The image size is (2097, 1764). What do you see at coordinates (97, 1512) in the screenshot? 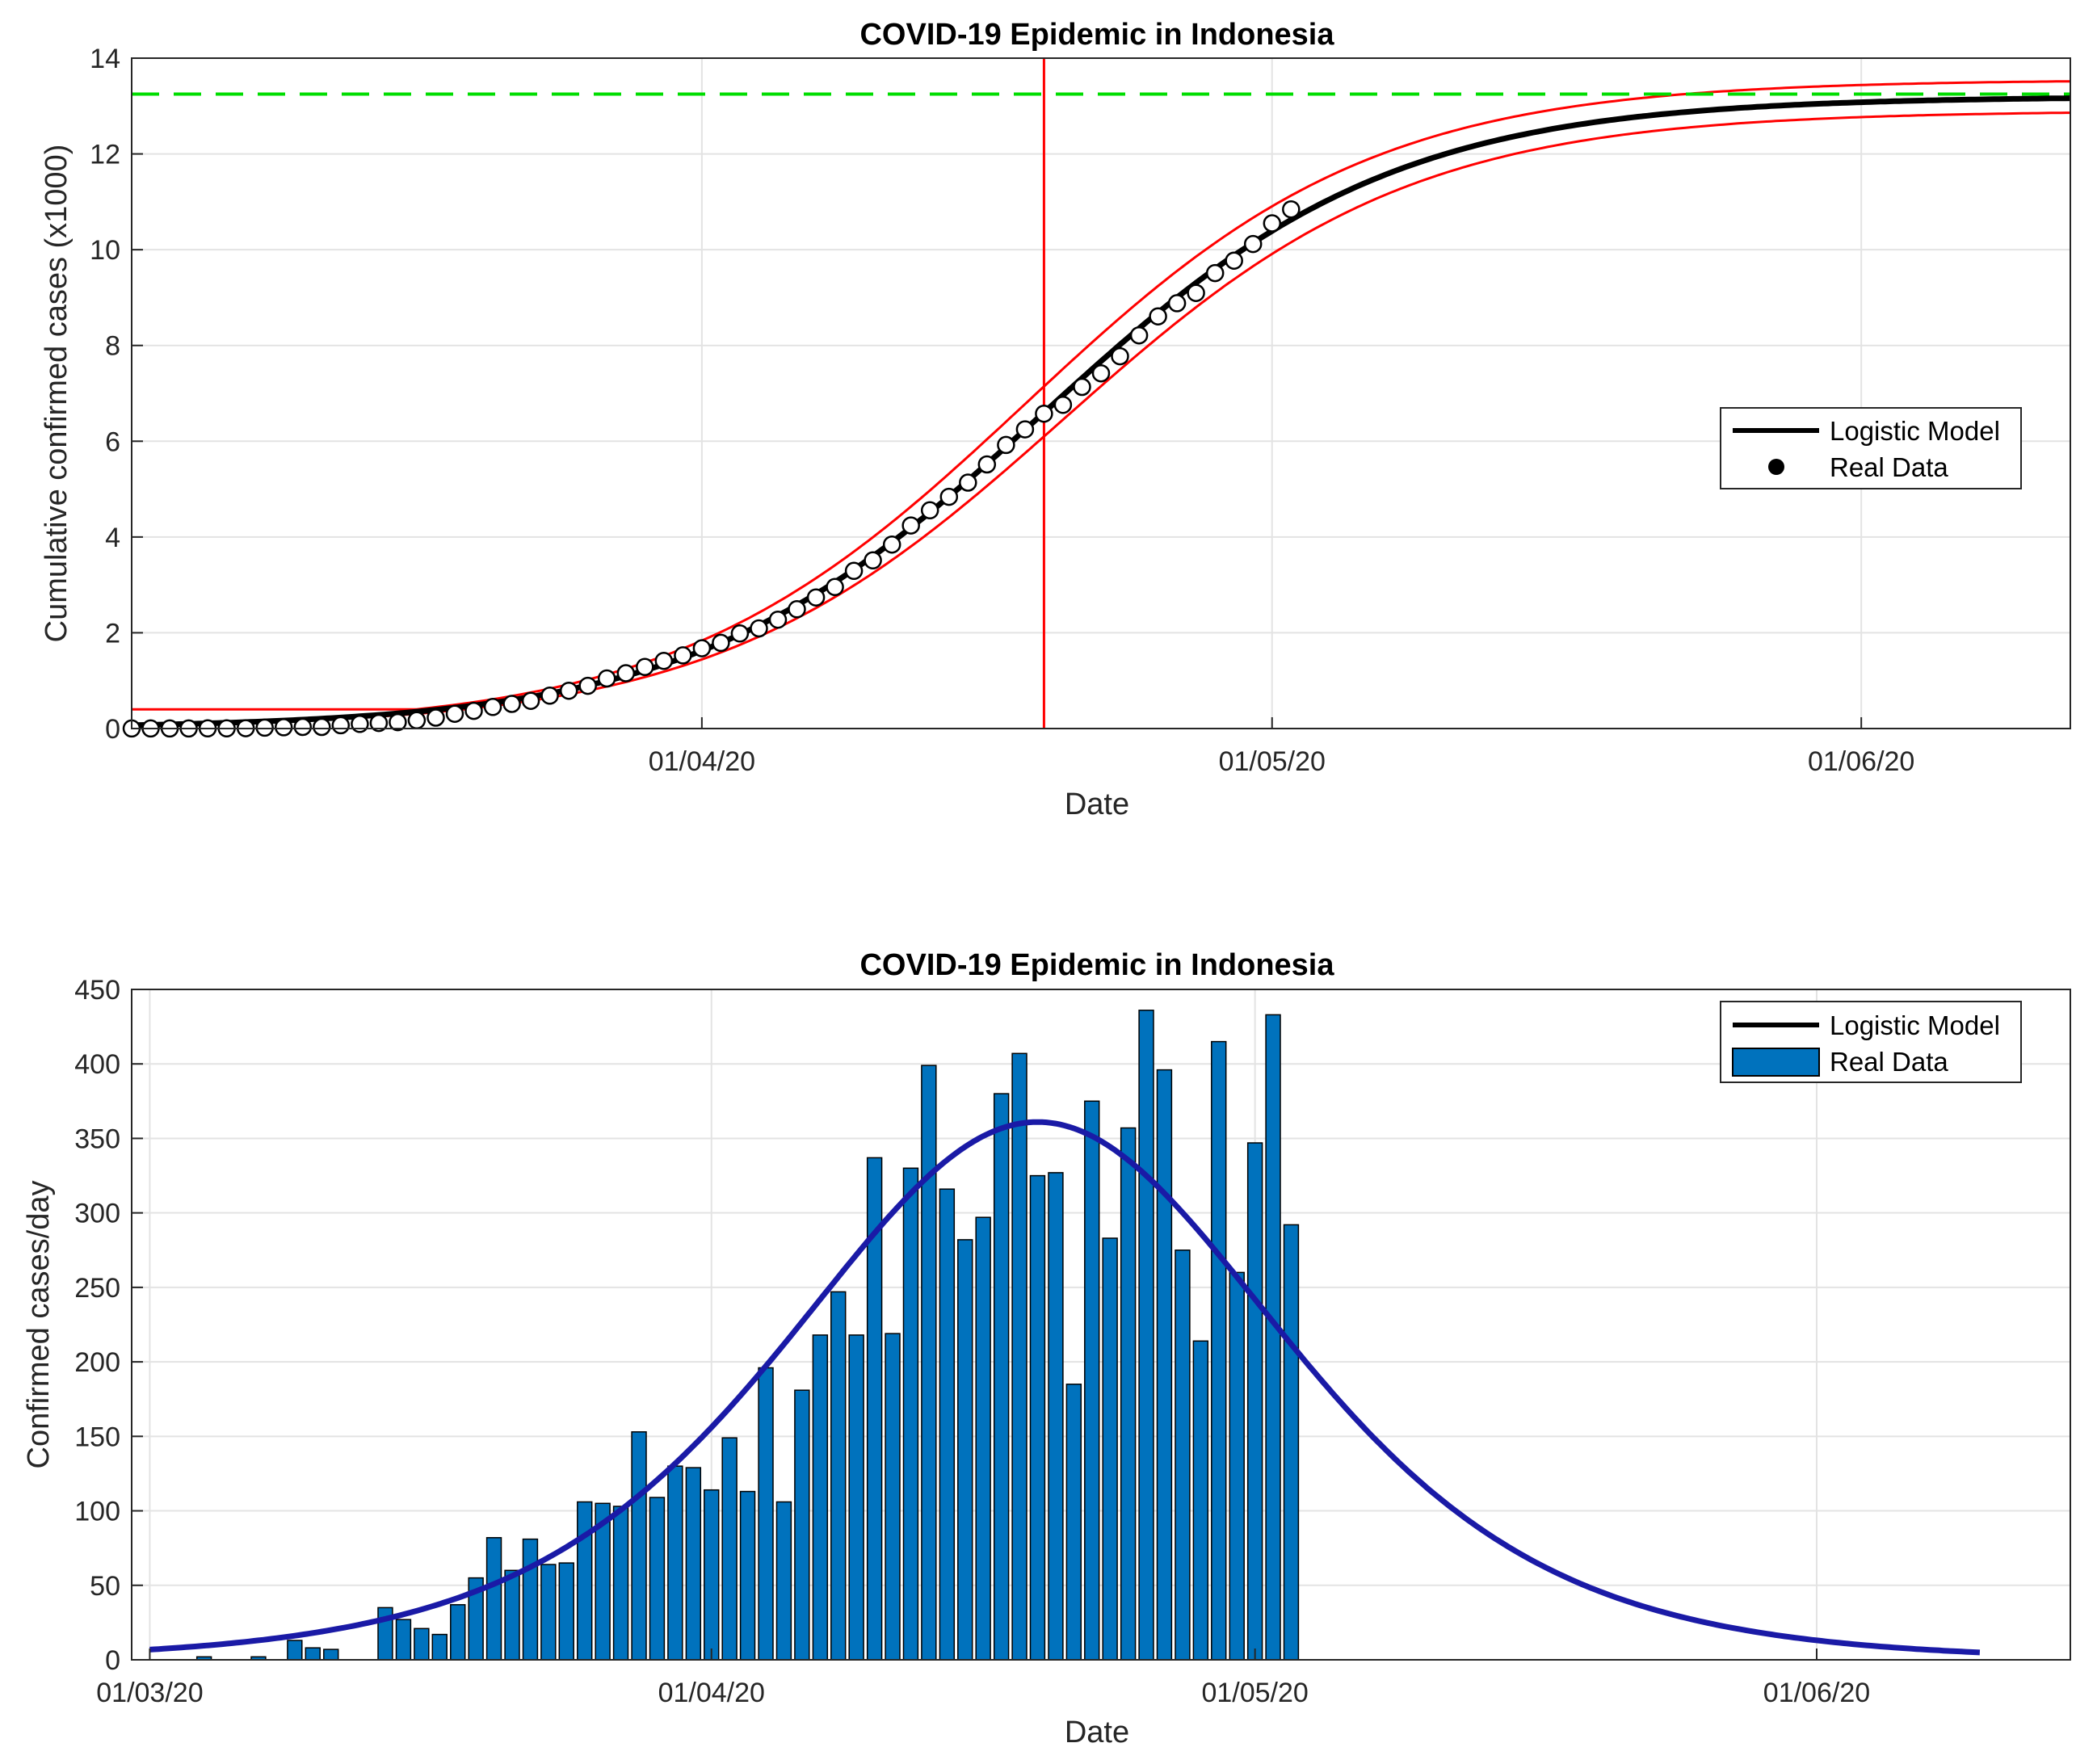
I see `y-tick-label: 100` at bounding box center [97, 1512].